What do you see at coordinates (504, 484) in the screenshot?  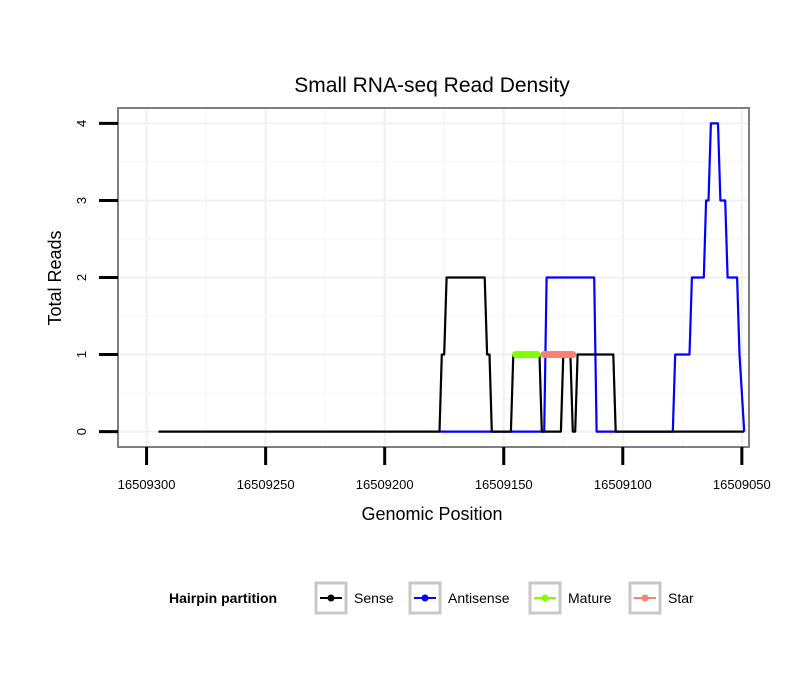 I see `x-tick-label: 16509150` at bounding box center [504, 484].